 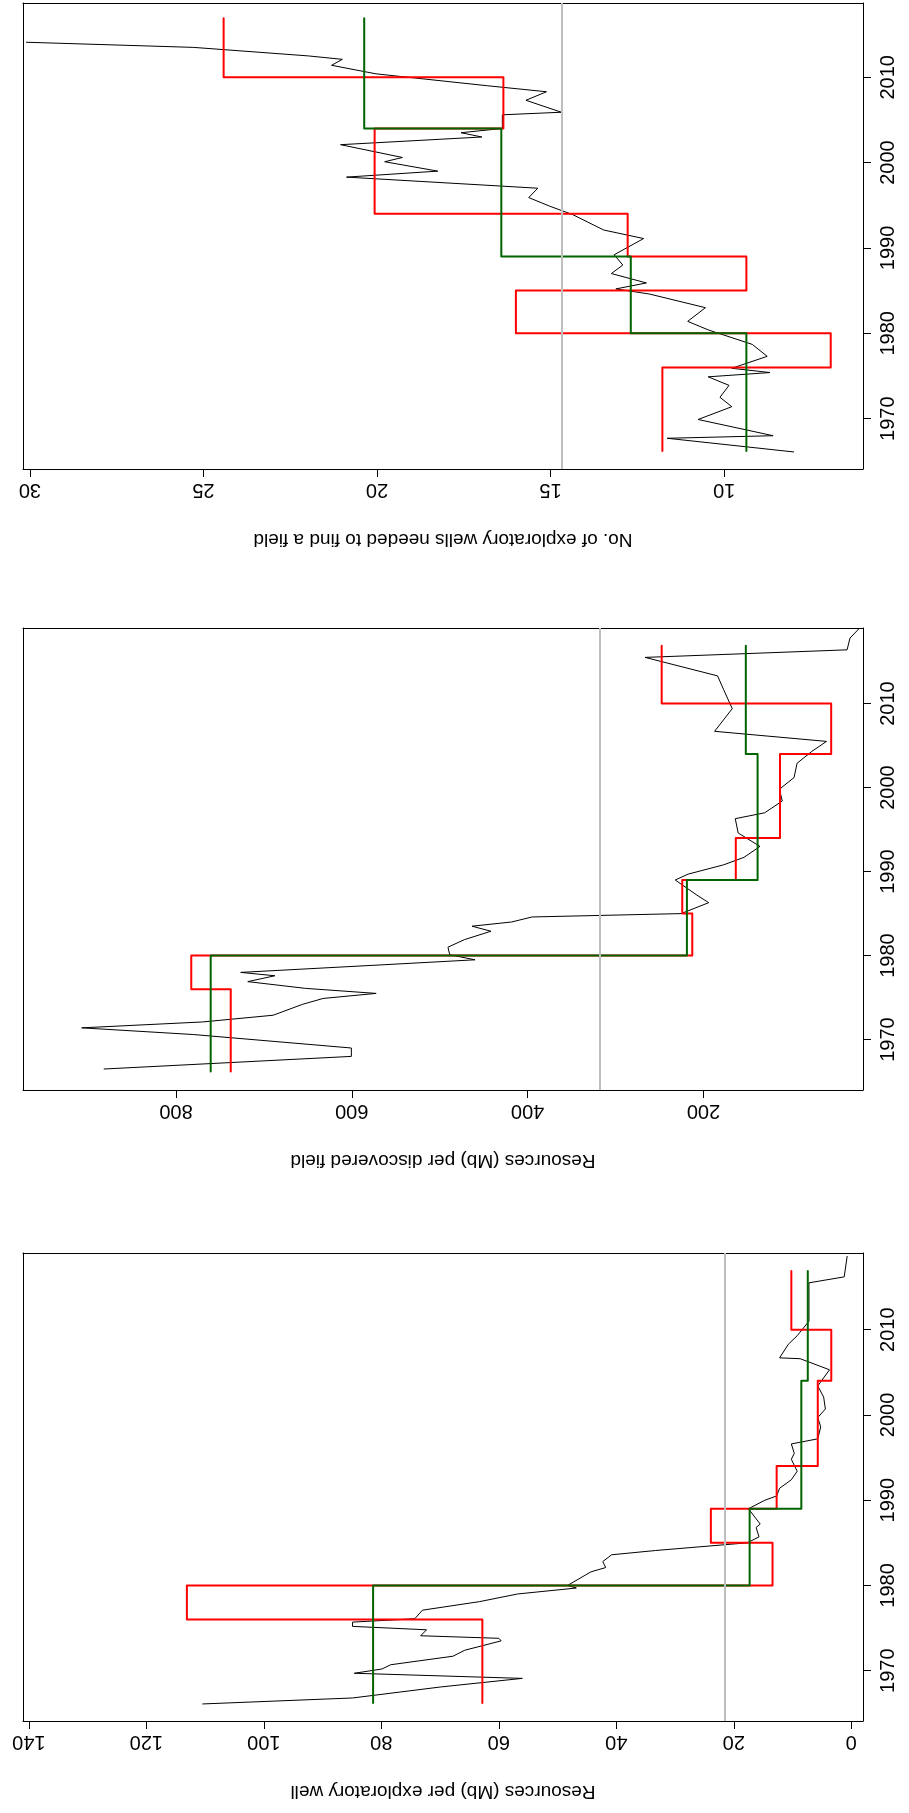 What do you see at coordinates (203, 491) in the screenshot?
I see `x-tick-label: 25` at bounding box center [203, 491].